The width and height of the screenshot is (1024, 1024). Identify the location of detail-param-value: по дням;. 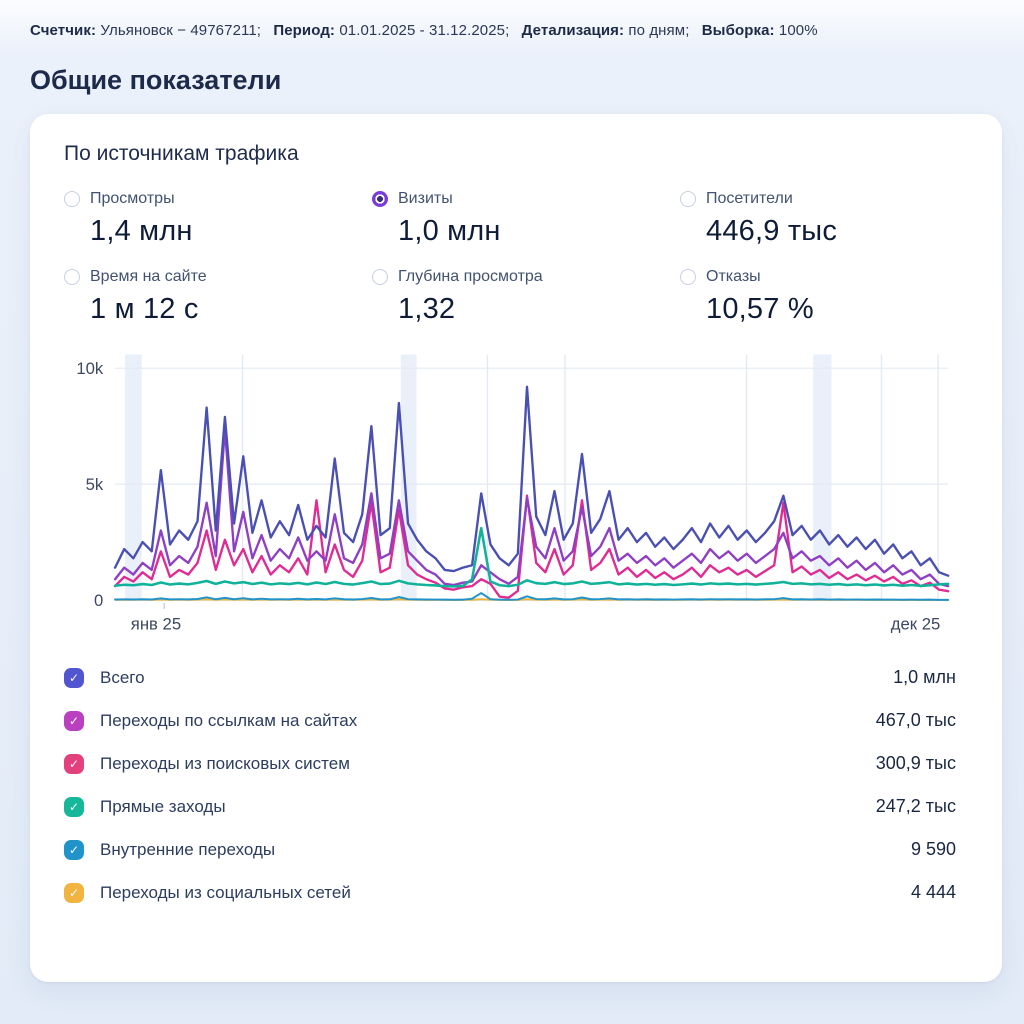
(659, 30).